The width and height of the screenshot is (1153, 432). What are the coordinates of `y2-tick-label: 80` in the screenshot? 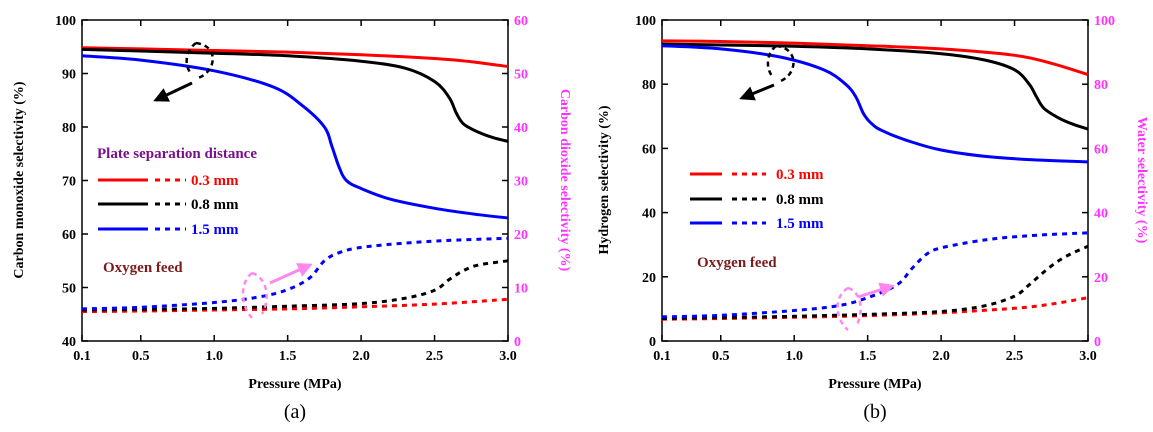 It's located at (1101, 85).